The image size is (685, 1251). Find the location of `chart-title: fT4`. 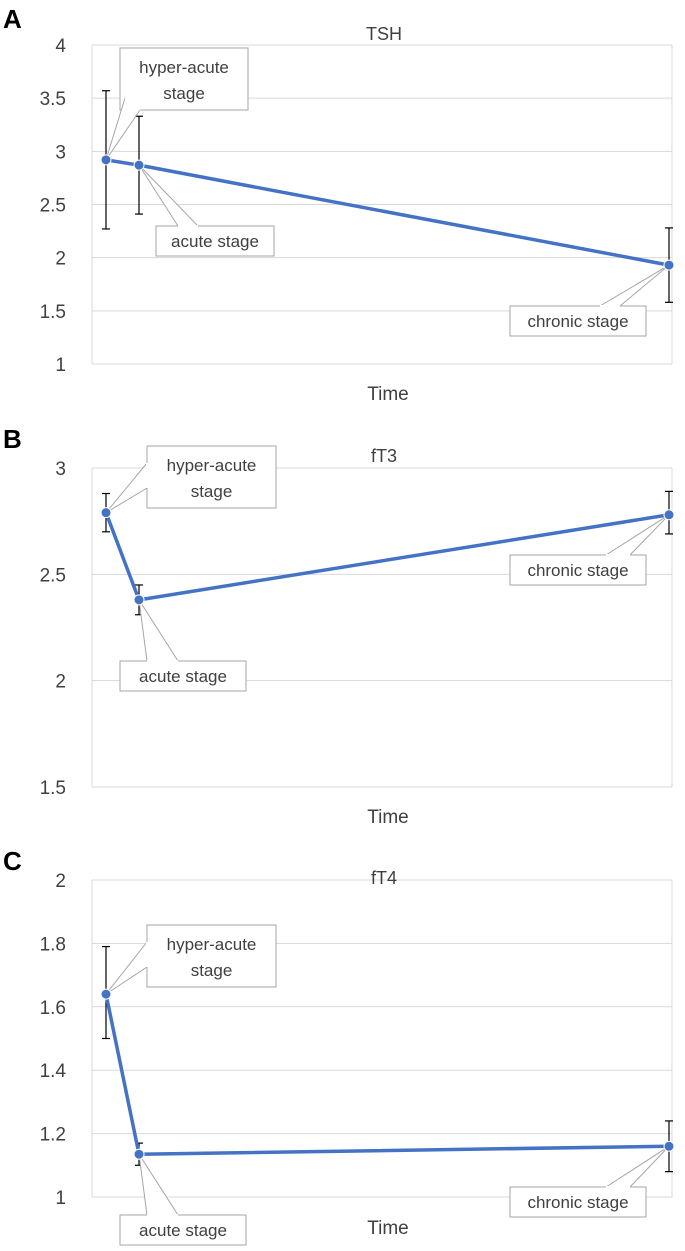

chart-title: fT4 is located at coordinates (384, 878).